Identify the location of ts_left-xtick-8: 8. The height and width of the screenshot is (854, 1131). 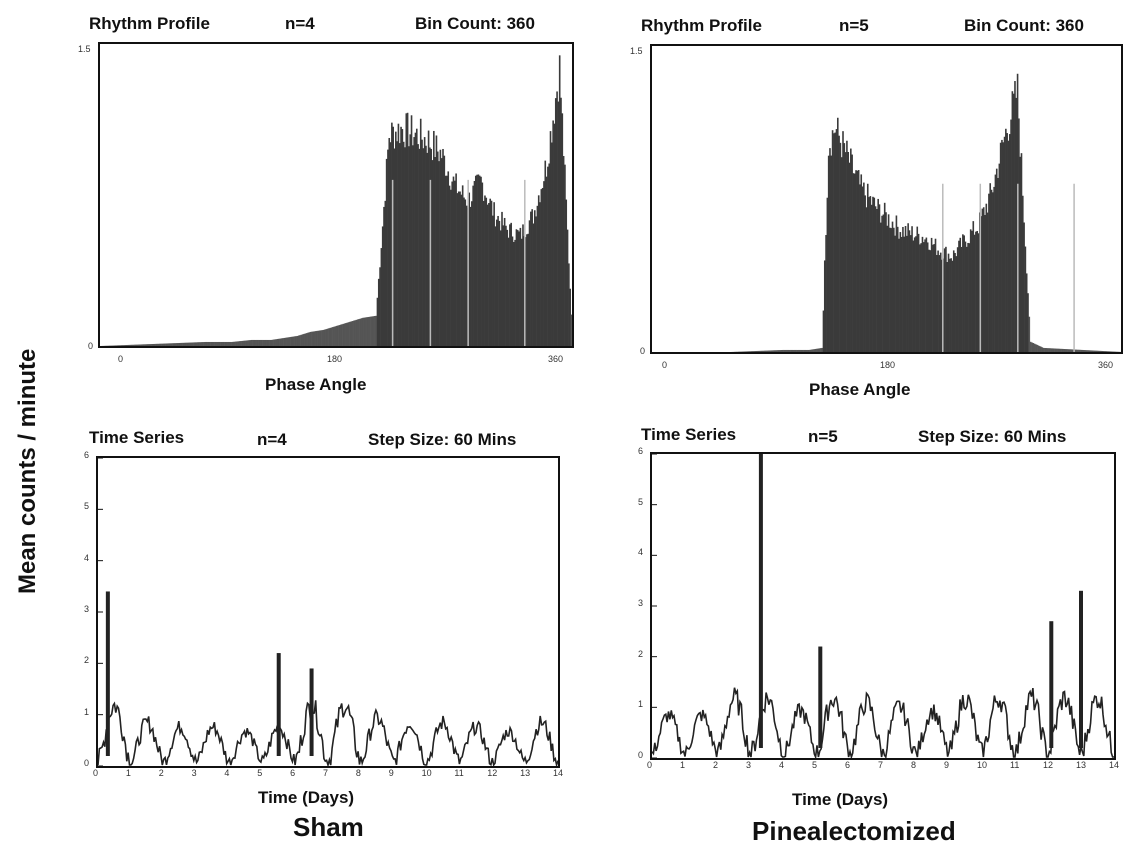
(358, 773).